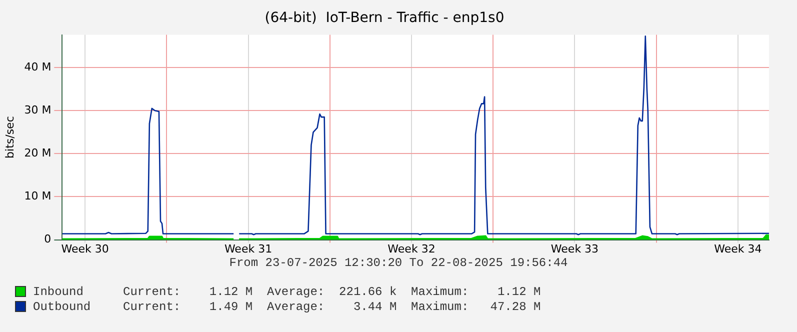 The width and height of the screenshot is (797, 332). I want to click on text: Current: 1.49 M Average: 3.44 M Maximum: 47.28 M, so click(332, 307).